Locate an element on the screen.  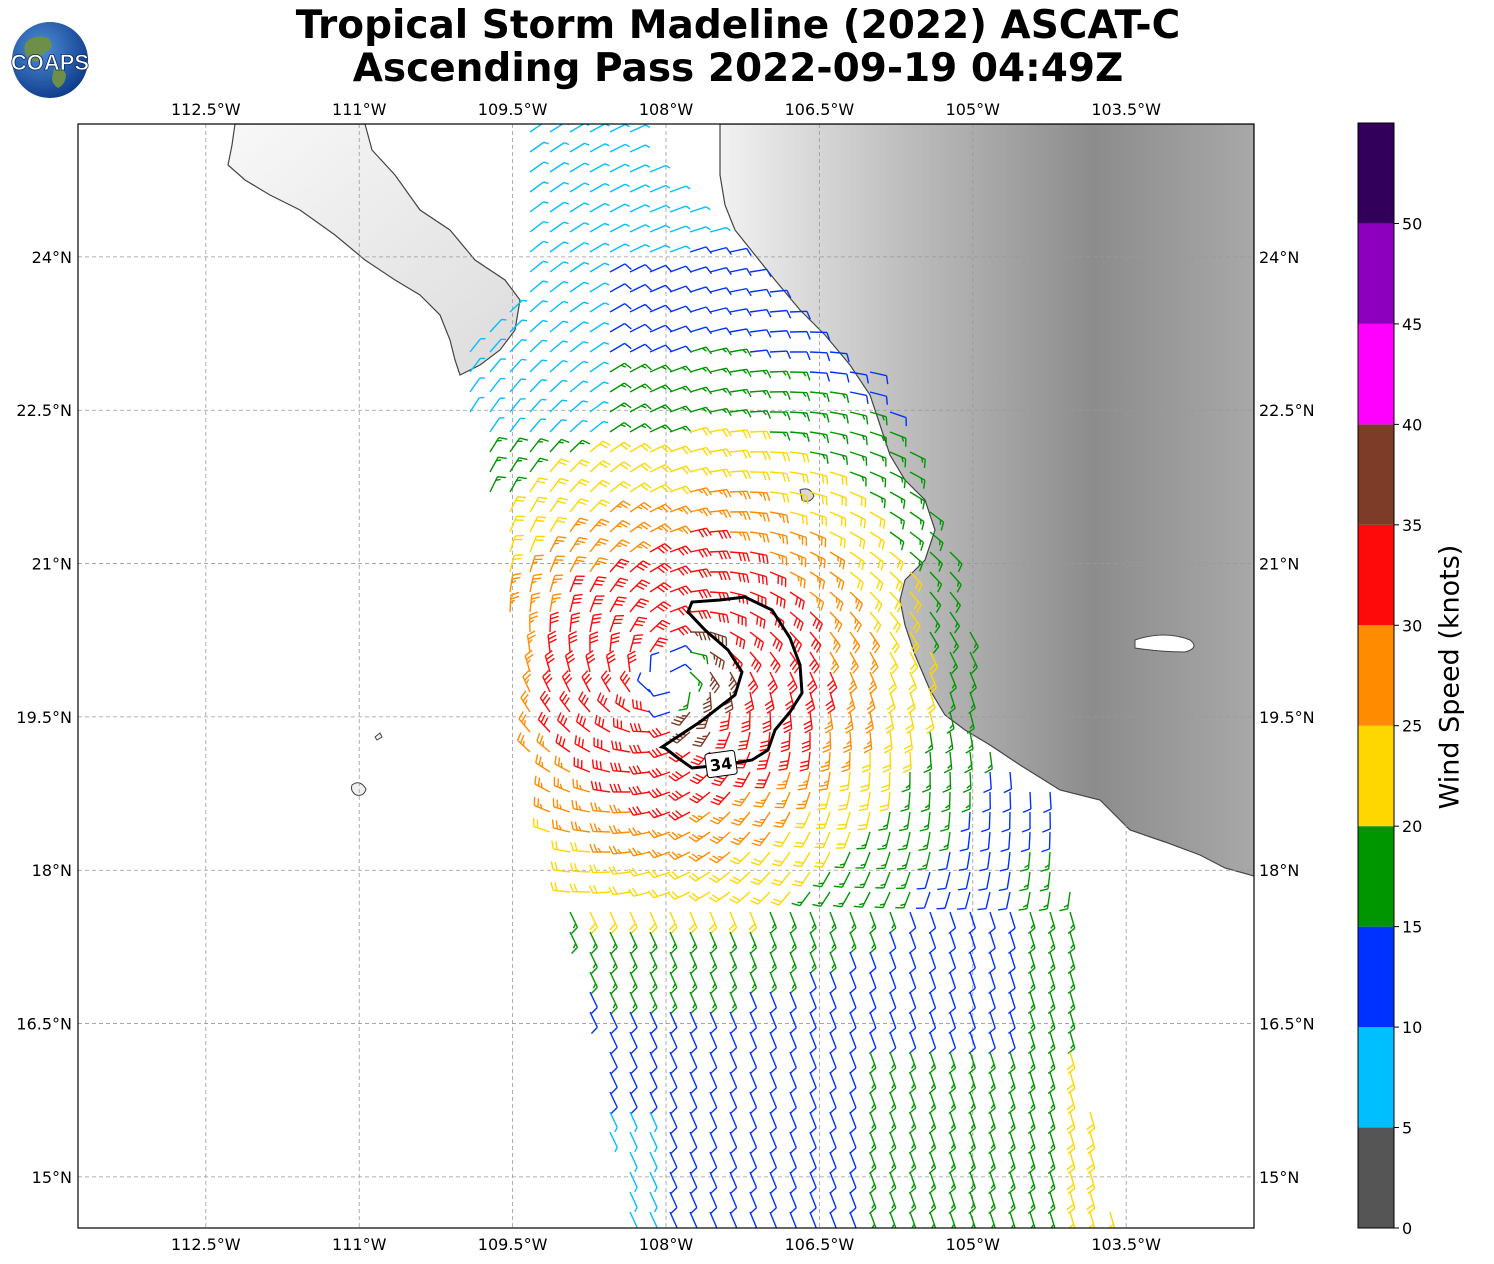
lat-tick-left: 18°N is located at coordinates (52, 870).